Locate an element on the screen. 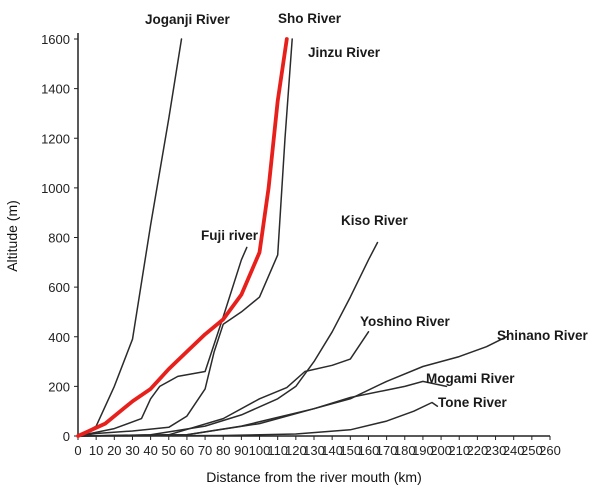  x-tick-label: 170 is located at coordinates (387, 450).